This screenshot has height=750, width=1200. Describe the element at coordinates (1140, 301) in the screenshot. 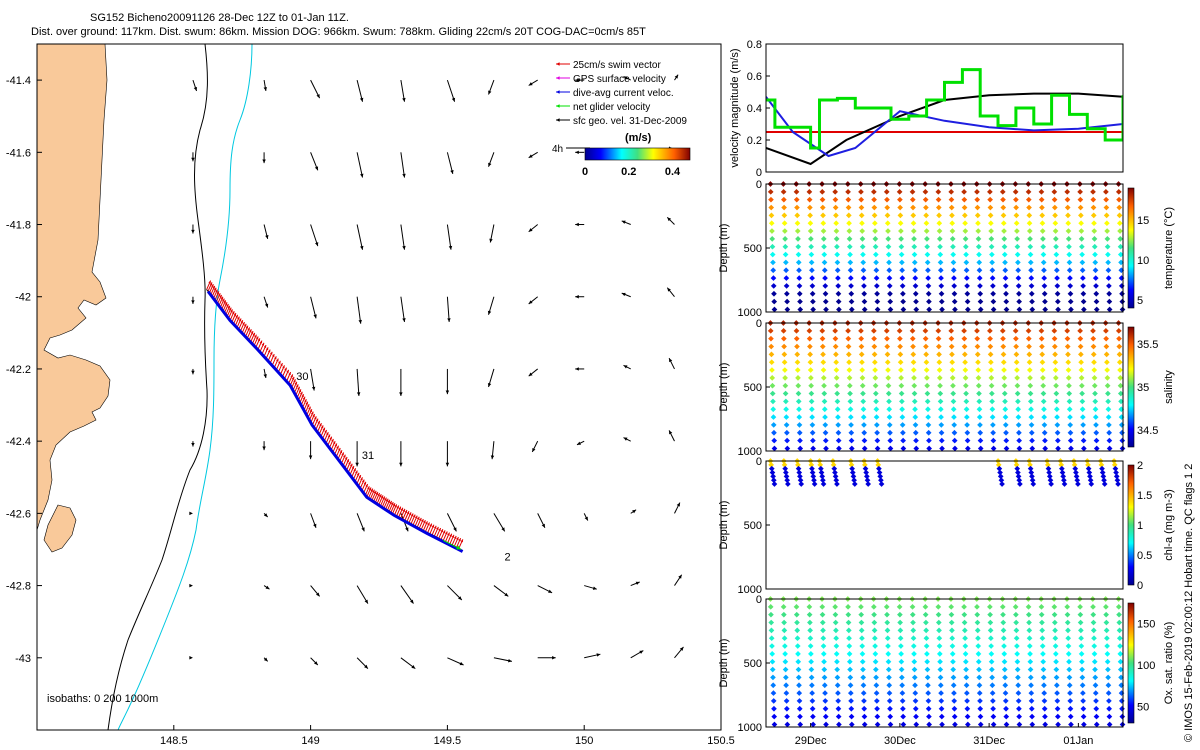

I see `colorbar-tick-label: 5` at that location.